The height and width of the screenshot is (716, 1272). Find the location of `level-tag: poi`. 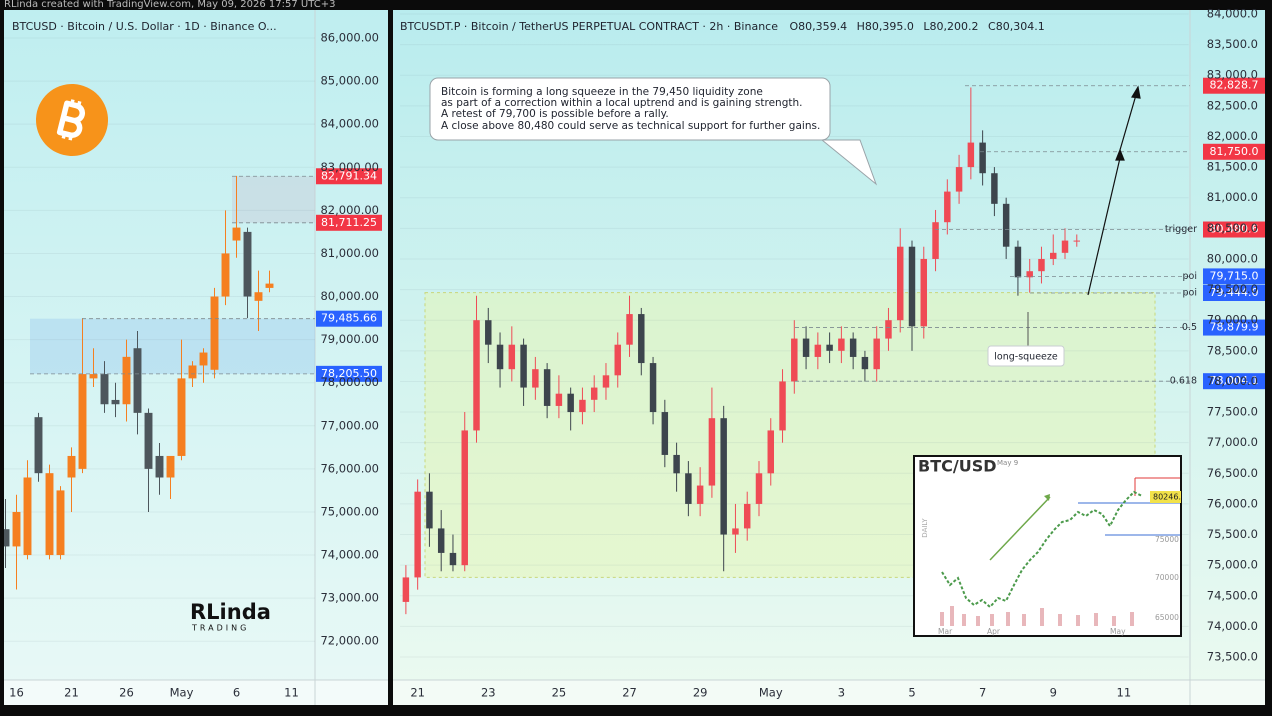

level-tag: poi is located at coordinates (1190, 293).